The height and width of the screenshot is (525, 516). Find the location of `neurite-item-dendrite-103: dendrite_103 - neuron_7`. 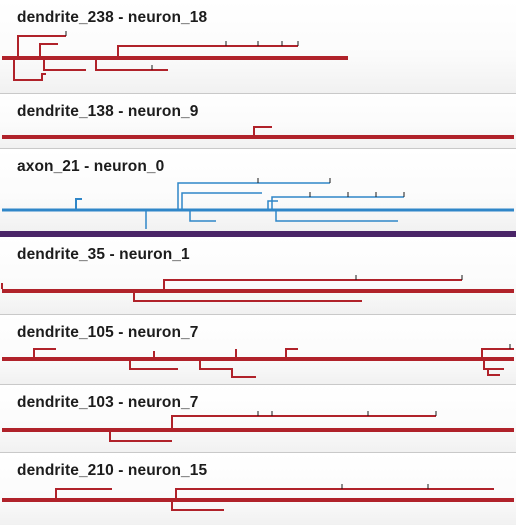

neurite-item-dendrite-103: dendrite_103 - neuron_7 is located at coordinates (258, 419).